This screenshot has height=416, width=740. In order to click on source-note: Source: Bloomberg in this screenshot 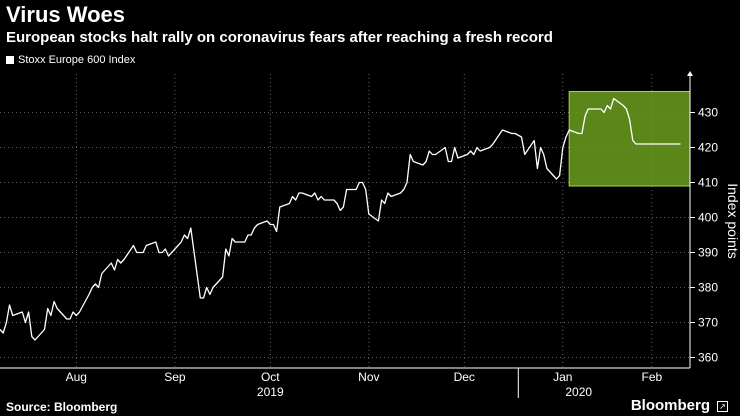, I will do `click(62, 407)`.